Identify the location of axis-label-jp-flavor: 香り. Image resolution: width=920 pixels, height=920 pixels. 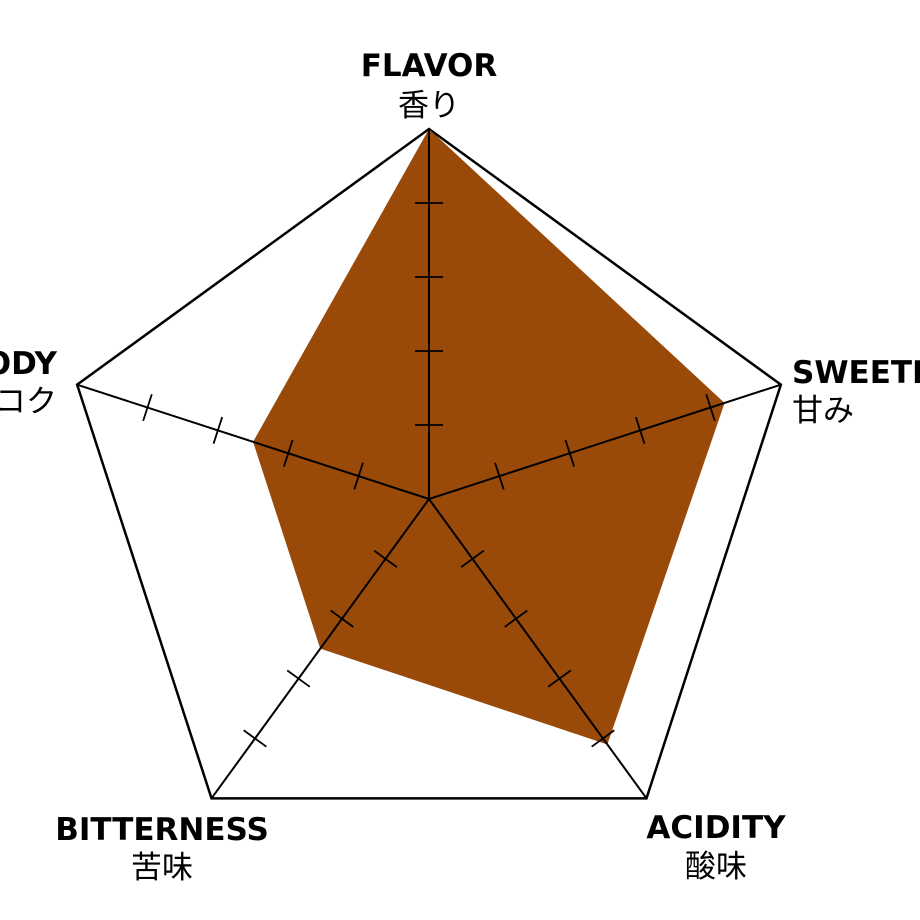
(429, 106).